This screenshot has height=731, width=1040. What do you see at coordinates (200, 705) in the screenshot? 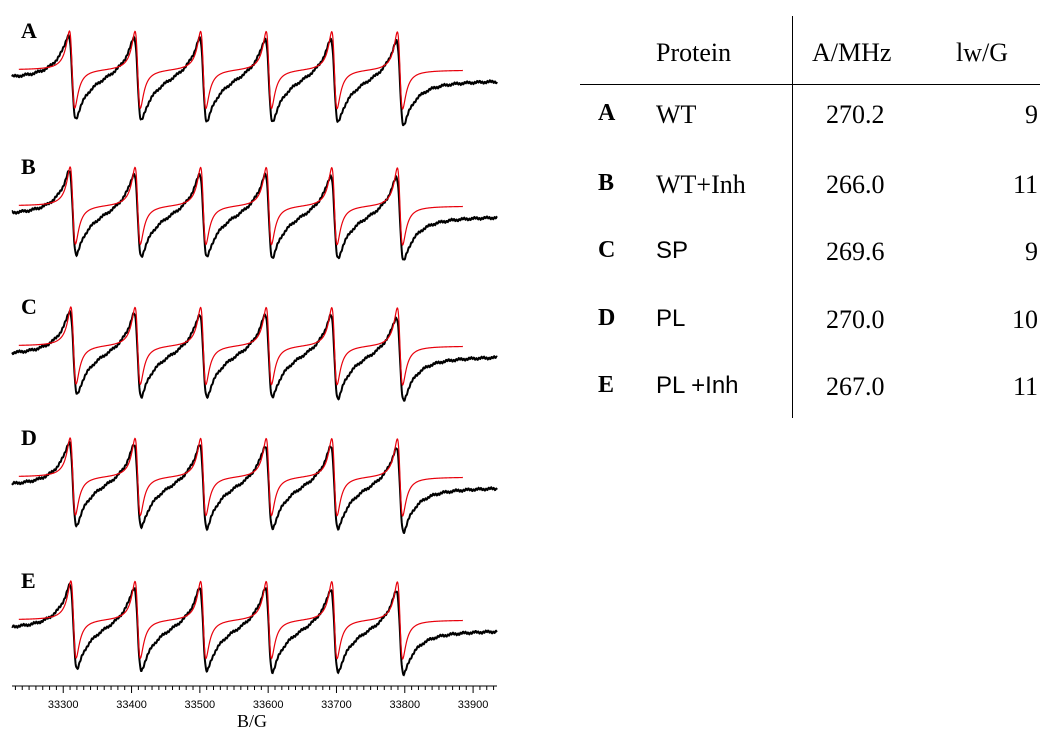
I see `tick-label: 33500` at bounding box center [200, 705].